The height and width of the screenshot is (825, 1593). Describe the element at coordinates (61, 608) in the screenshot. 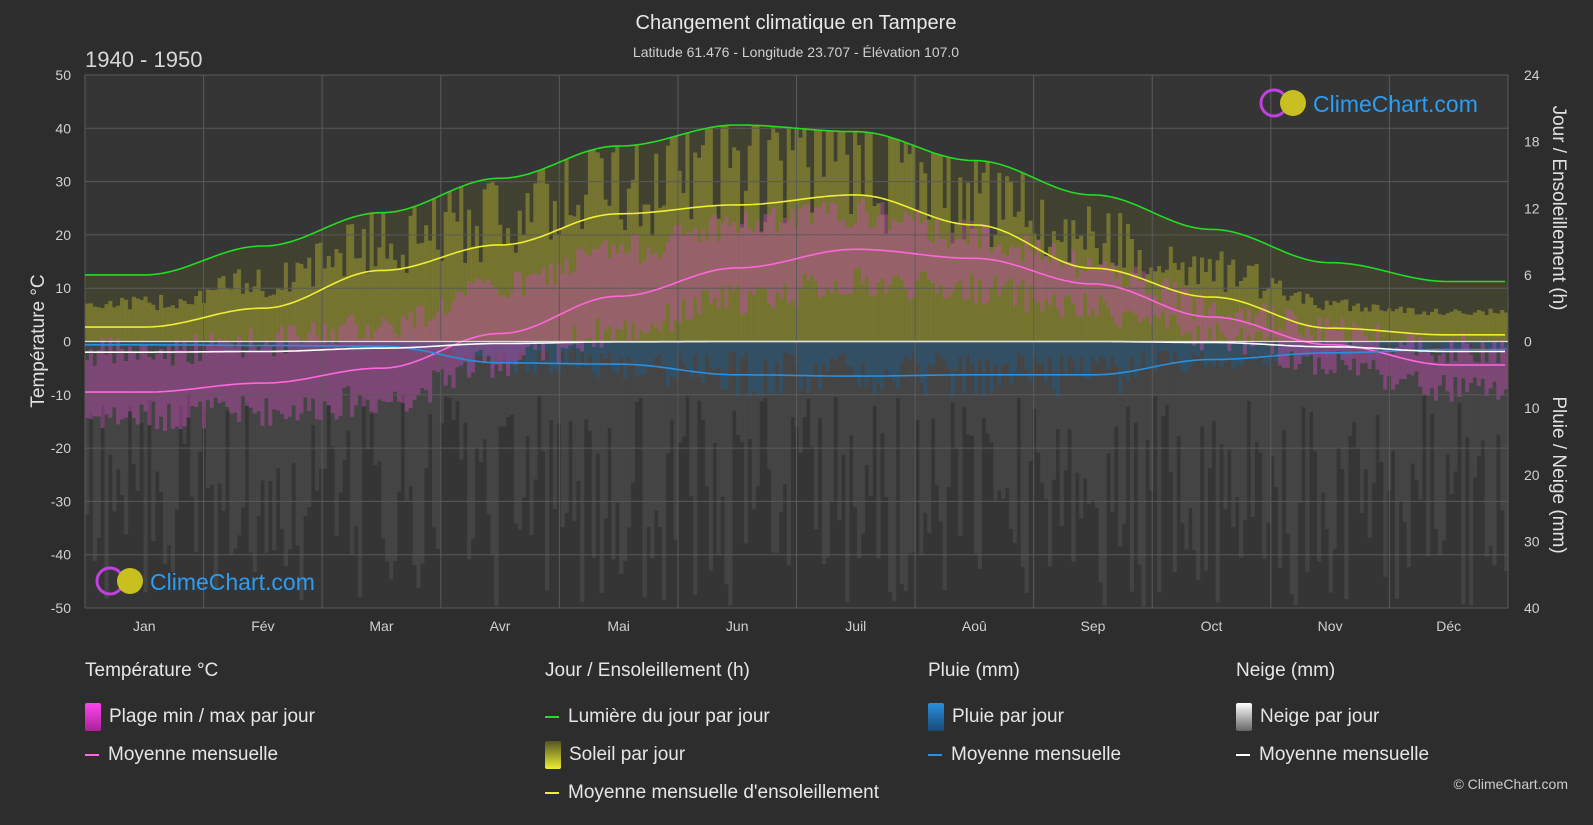

I see `left-tick-label: -50` at that location.